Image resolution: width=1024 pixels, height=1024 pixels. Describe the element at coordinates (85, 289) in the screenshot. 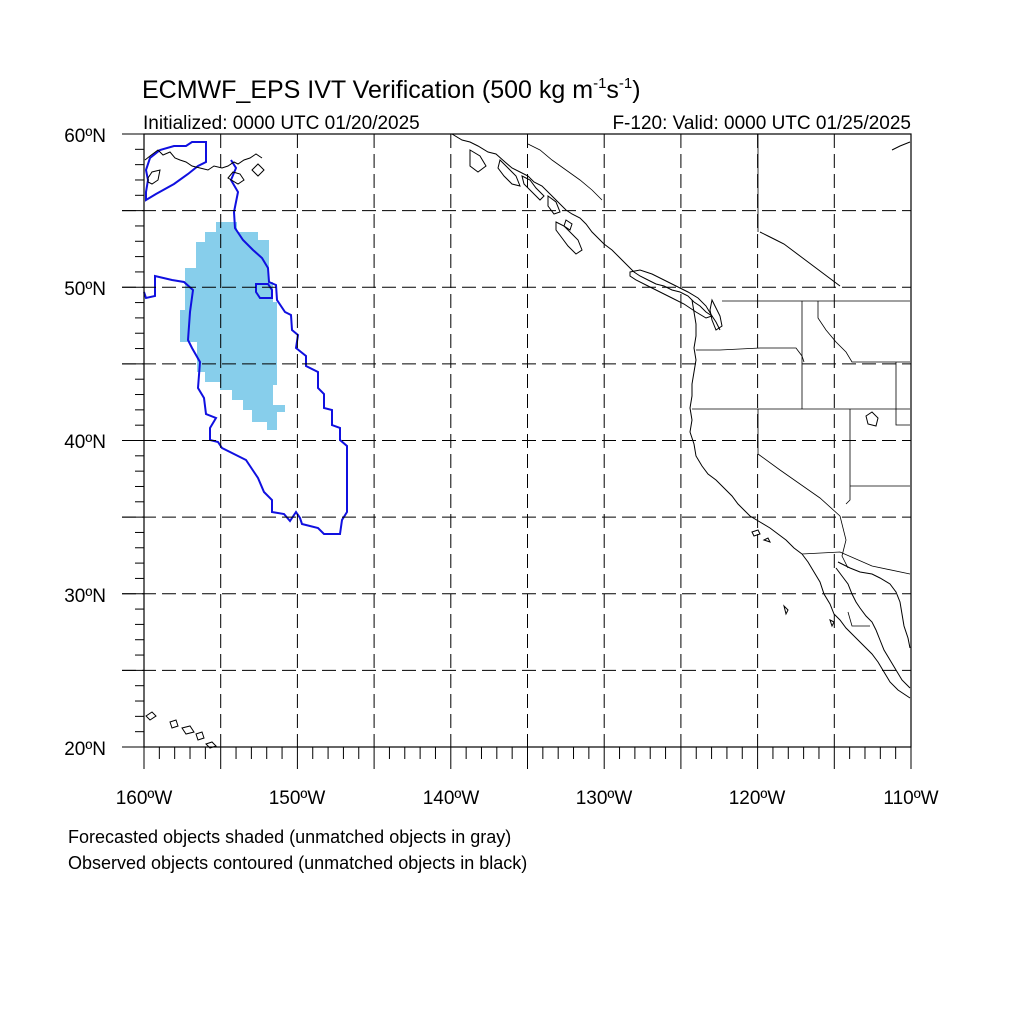

I see `lat-label-50n: 50ºN` at that location.